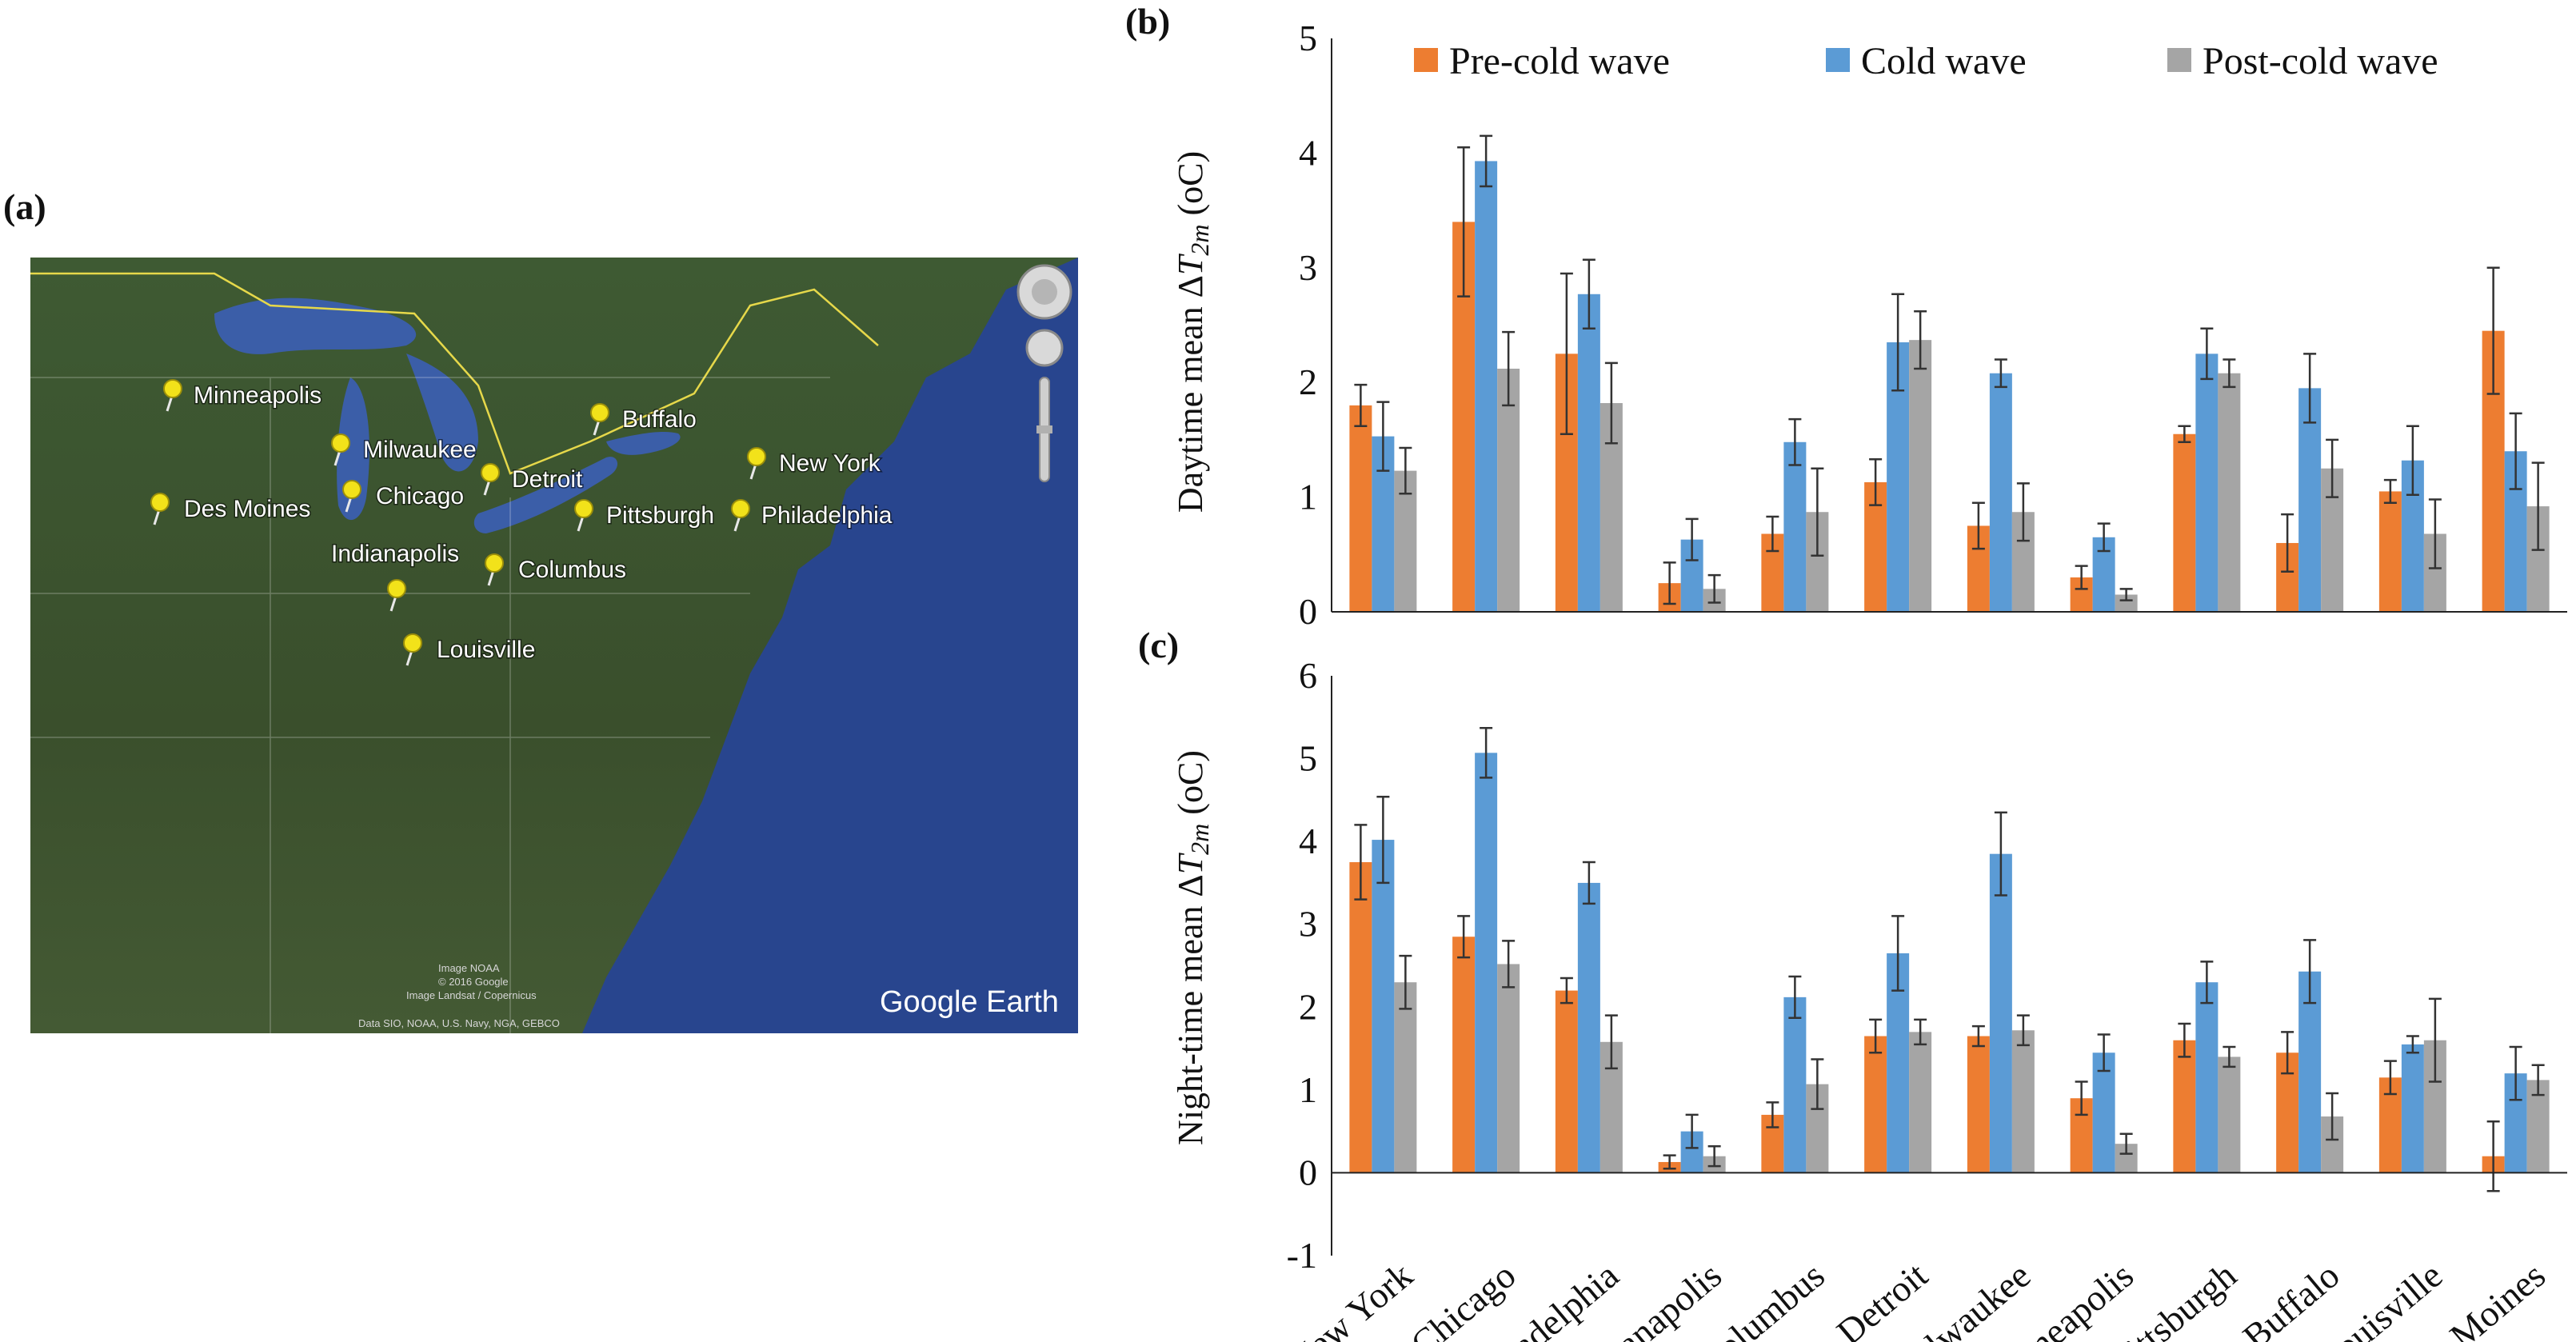 Image resolution: width=2576 pixels, height=1342 pixels. What do you see at coordinates (830, 464) in the screenshot?
I see `city-label: New York` at bounding box center [830, 464].